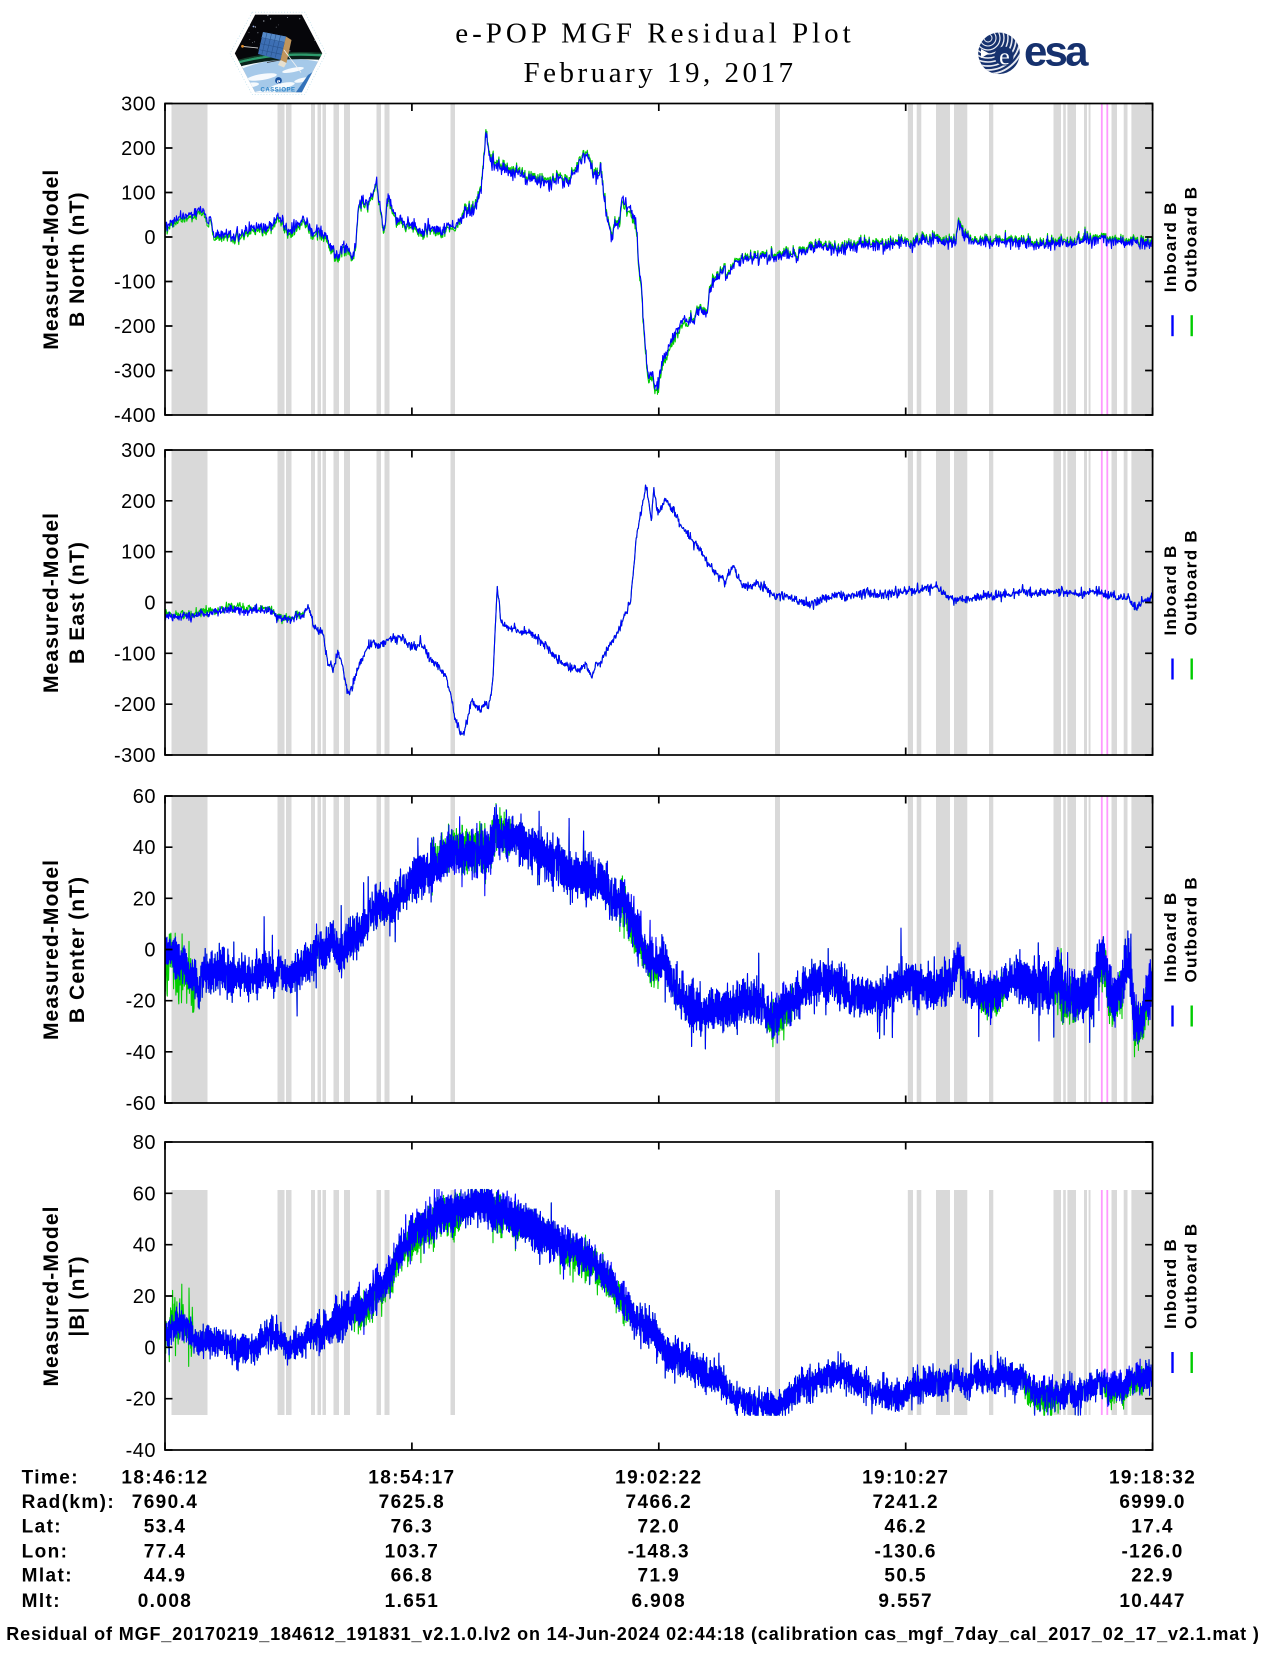  What do you see at coordinates (135, 416) in the screenshot?
I see `svg-text: -400` at bounding box center [135, 416].